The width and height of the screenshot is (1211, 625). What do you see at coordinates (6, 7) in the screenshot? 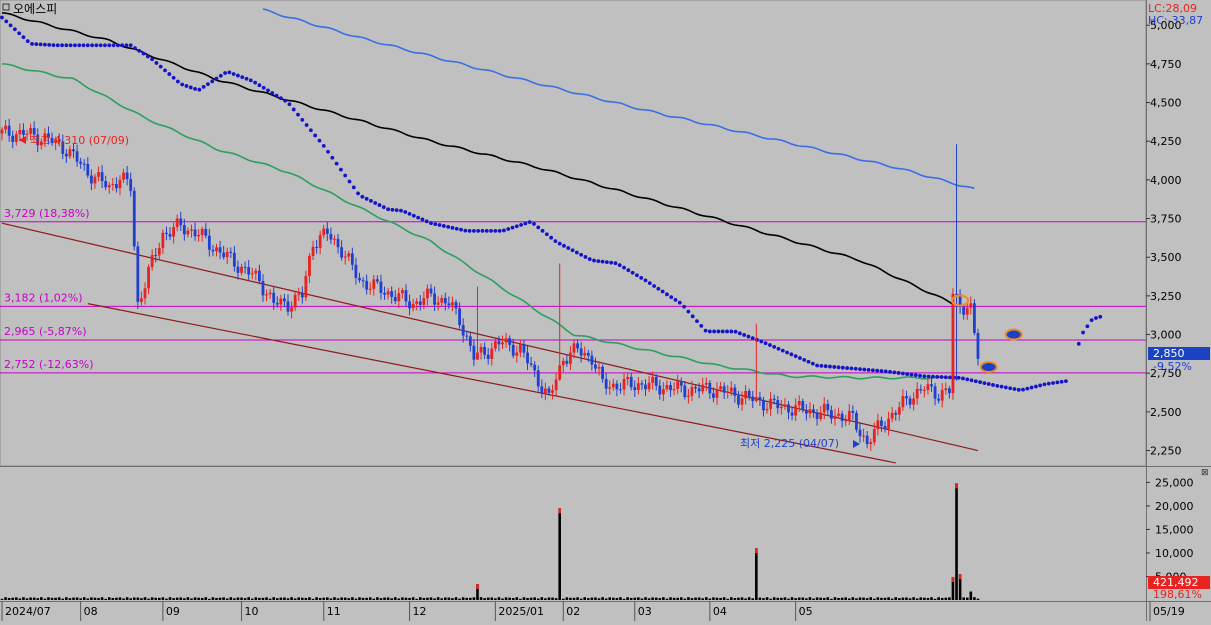
I see `title-checkbox-icon` at bounding box center [6, 7].